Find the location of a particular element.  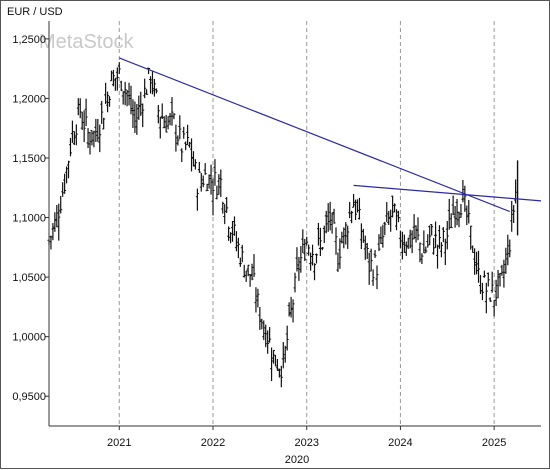

x-tick-label: 2024 is located at coordinates (400, 443).